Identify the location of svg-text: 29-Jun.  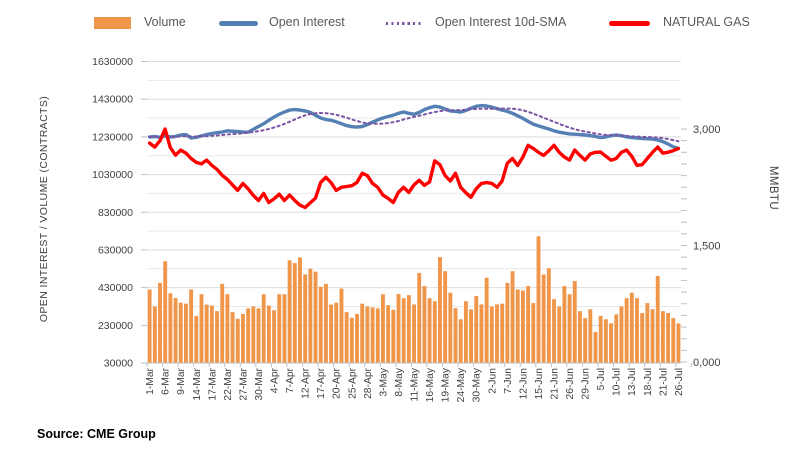
(586, 384).